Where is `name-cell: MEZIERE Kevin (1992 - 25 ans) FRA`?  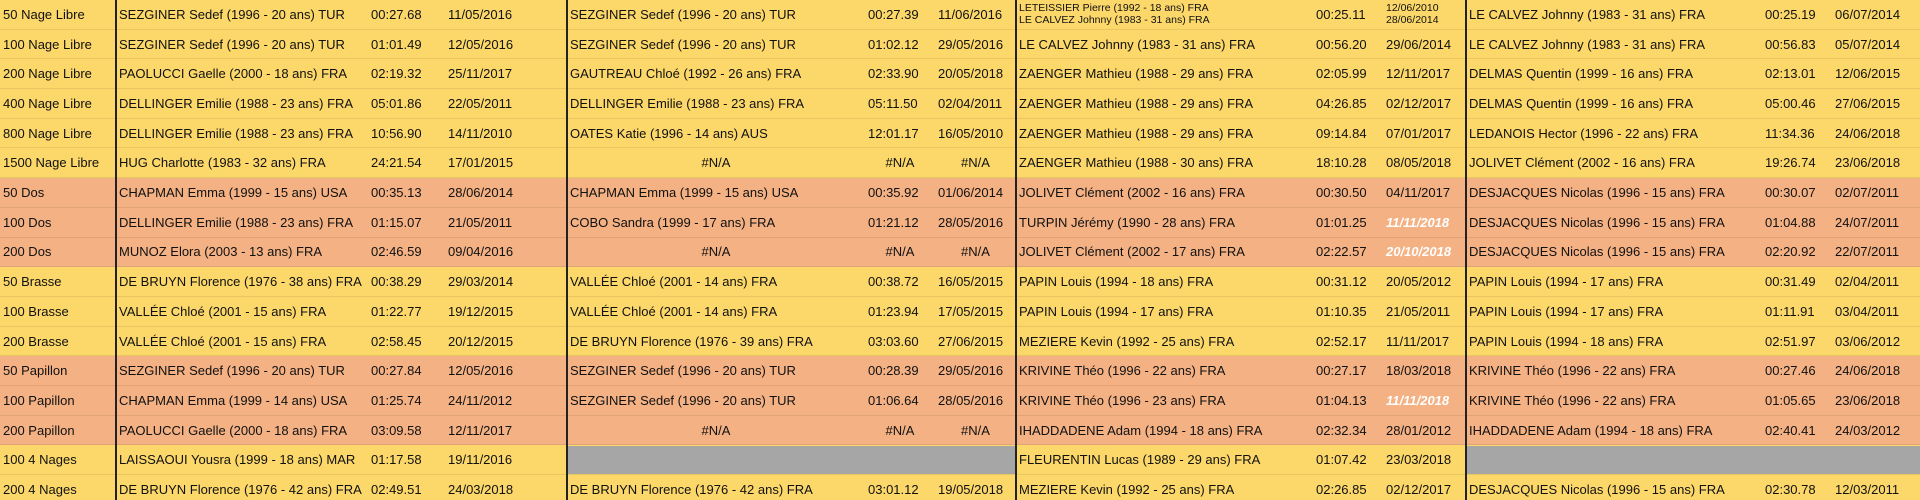 name-cell: MEZIERE Kevin (1992 - 25 ans) FRA is located at coordinates (1164, 341).